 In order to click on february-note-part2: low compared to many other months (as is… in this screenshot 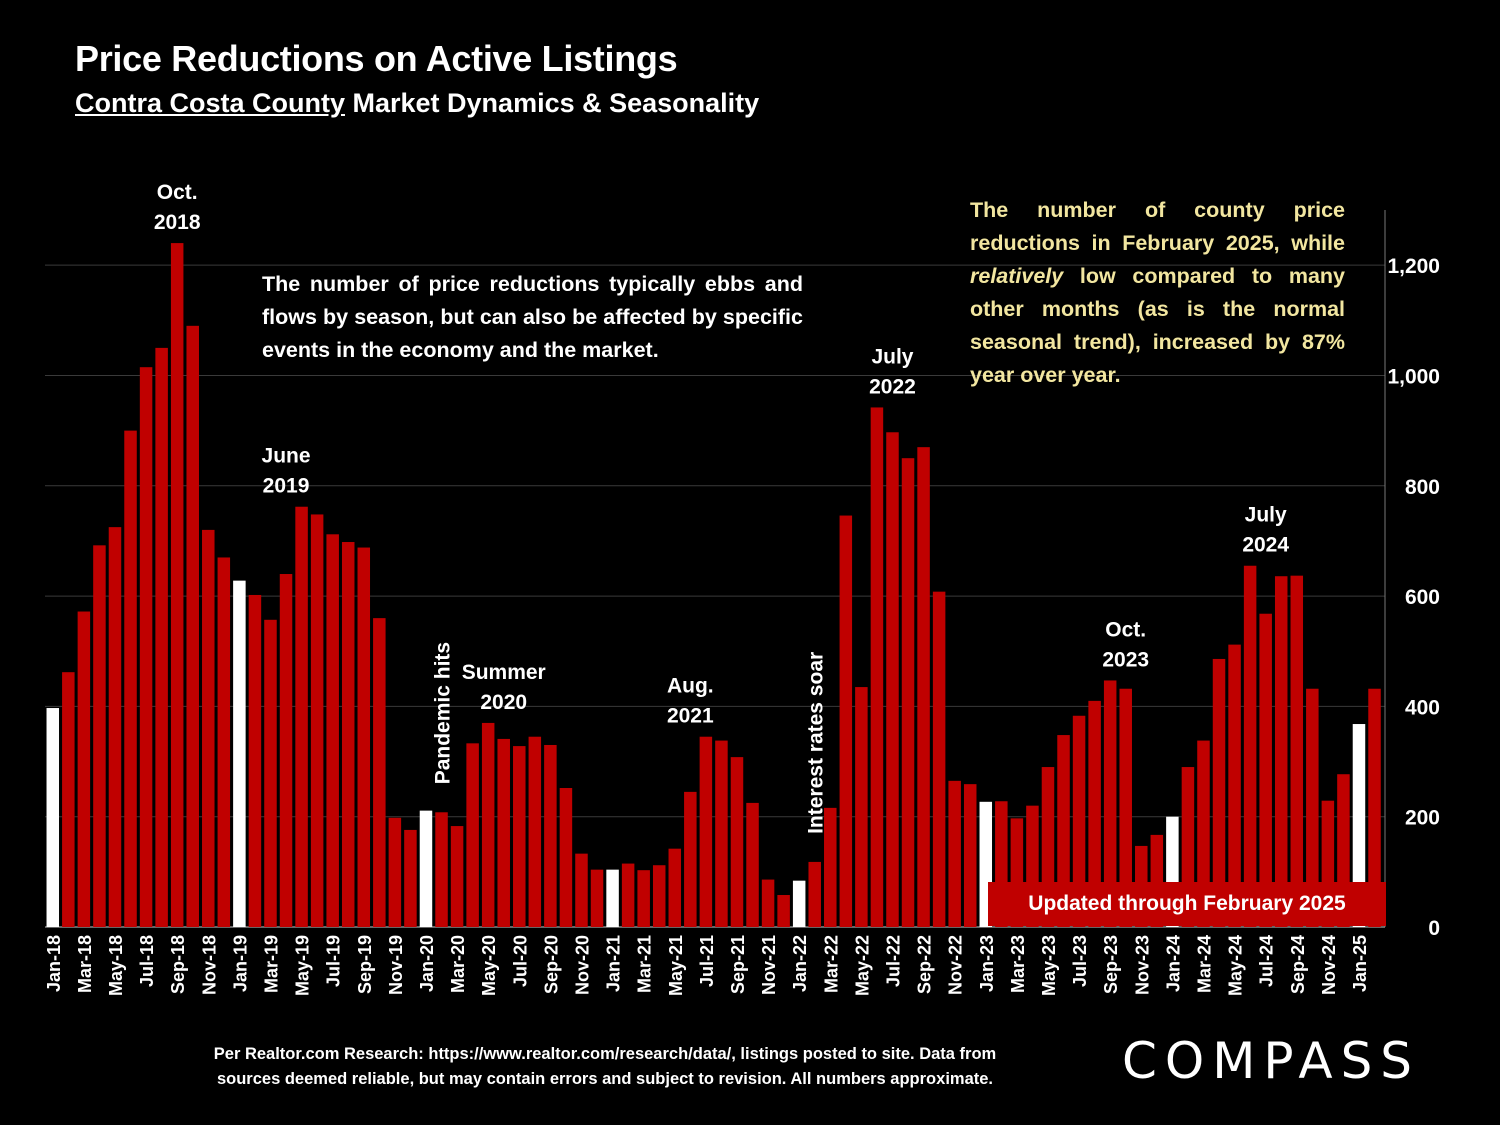, I will do `click(1157, 325)`.